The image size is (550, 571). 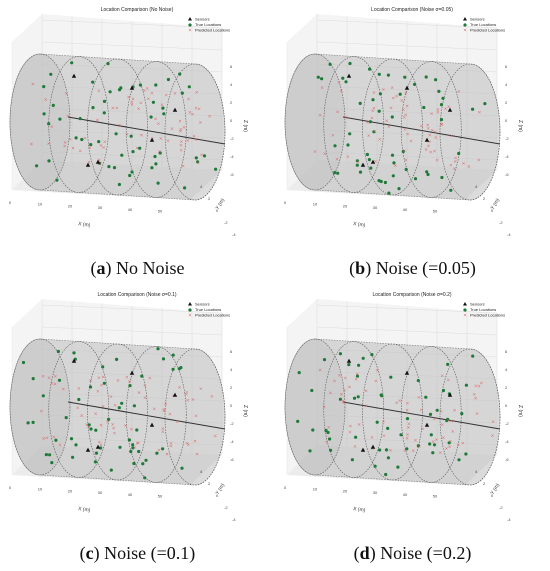 What do you see at coordinates (209, 198) in the screenshot?
I see `y-tick-label: 2` at bounding box center [209, 198].